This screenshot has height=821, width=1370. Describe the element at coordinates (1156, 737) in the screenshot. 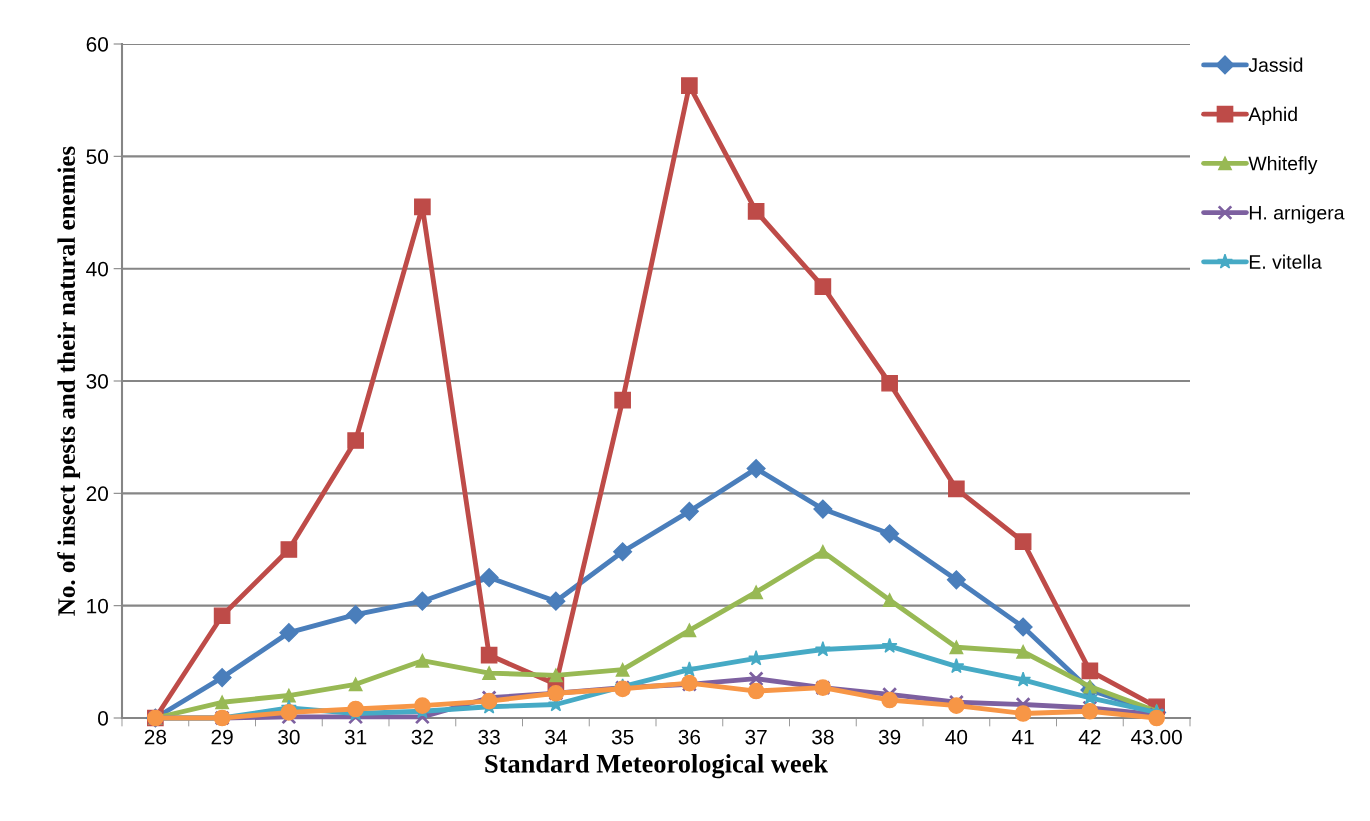

I see `x-tick-label: 43.00` at that location.